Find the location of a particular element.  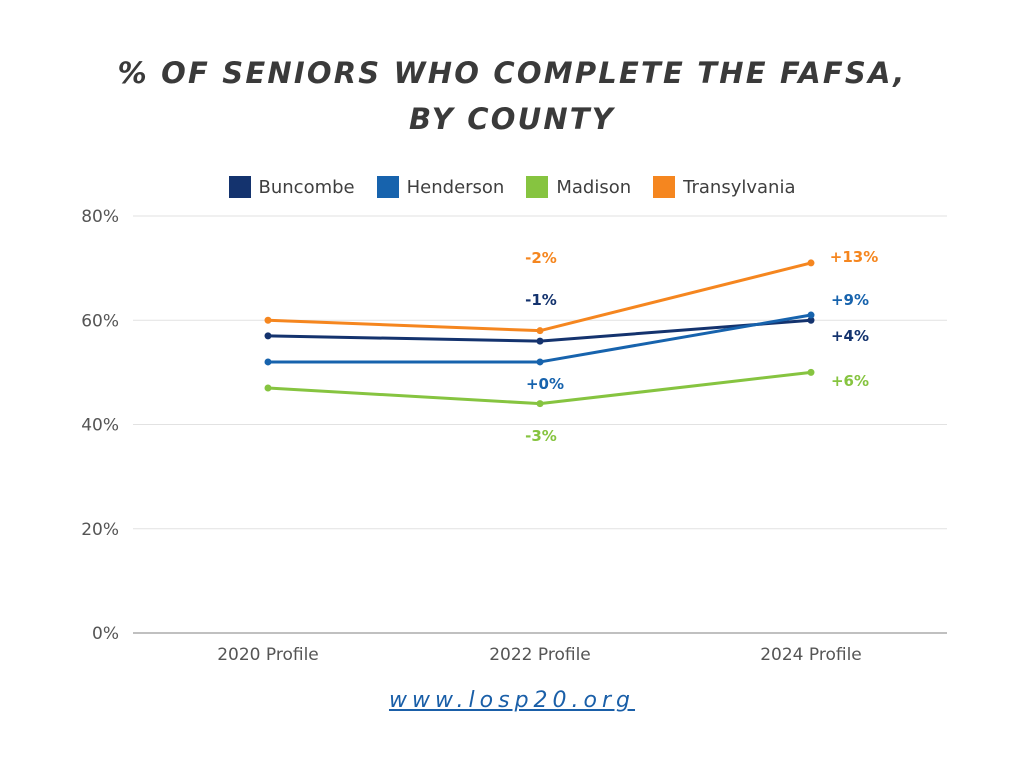

data-label-henderson: +9% is located at coordinates (850, 300).